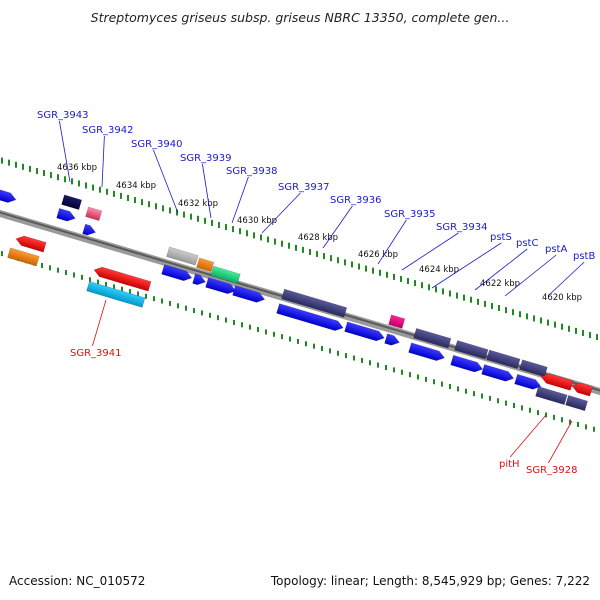 The height and width of the screenshot is (600, 600). Describe the element at coordinates (63, 146) in the screenshot. I see `gene-label-group: SGR_3943` at that location.